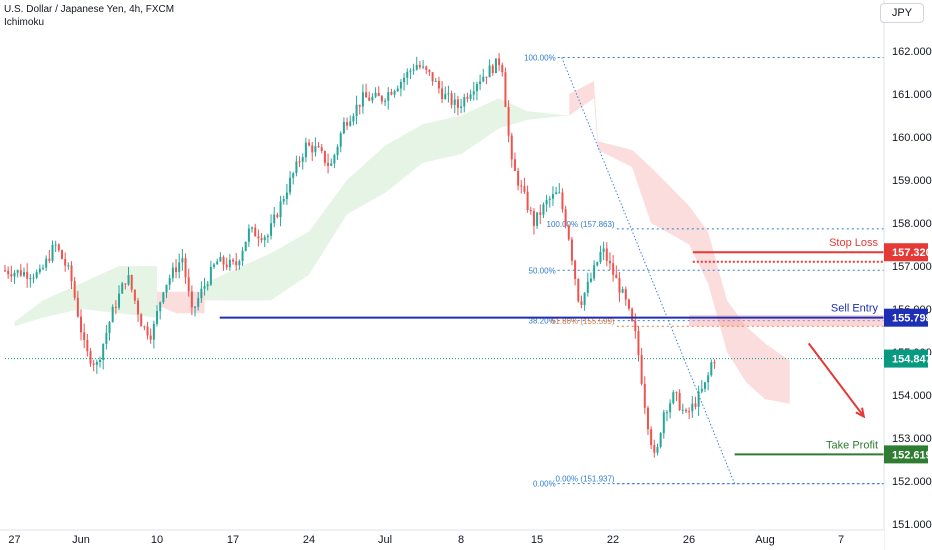 The width and height of the screenshot is (932, 550). What do you see at coordinates (385, 540) in the screenshot?
I see `time-tick-label: Jul` at bounding box center [385, 540].